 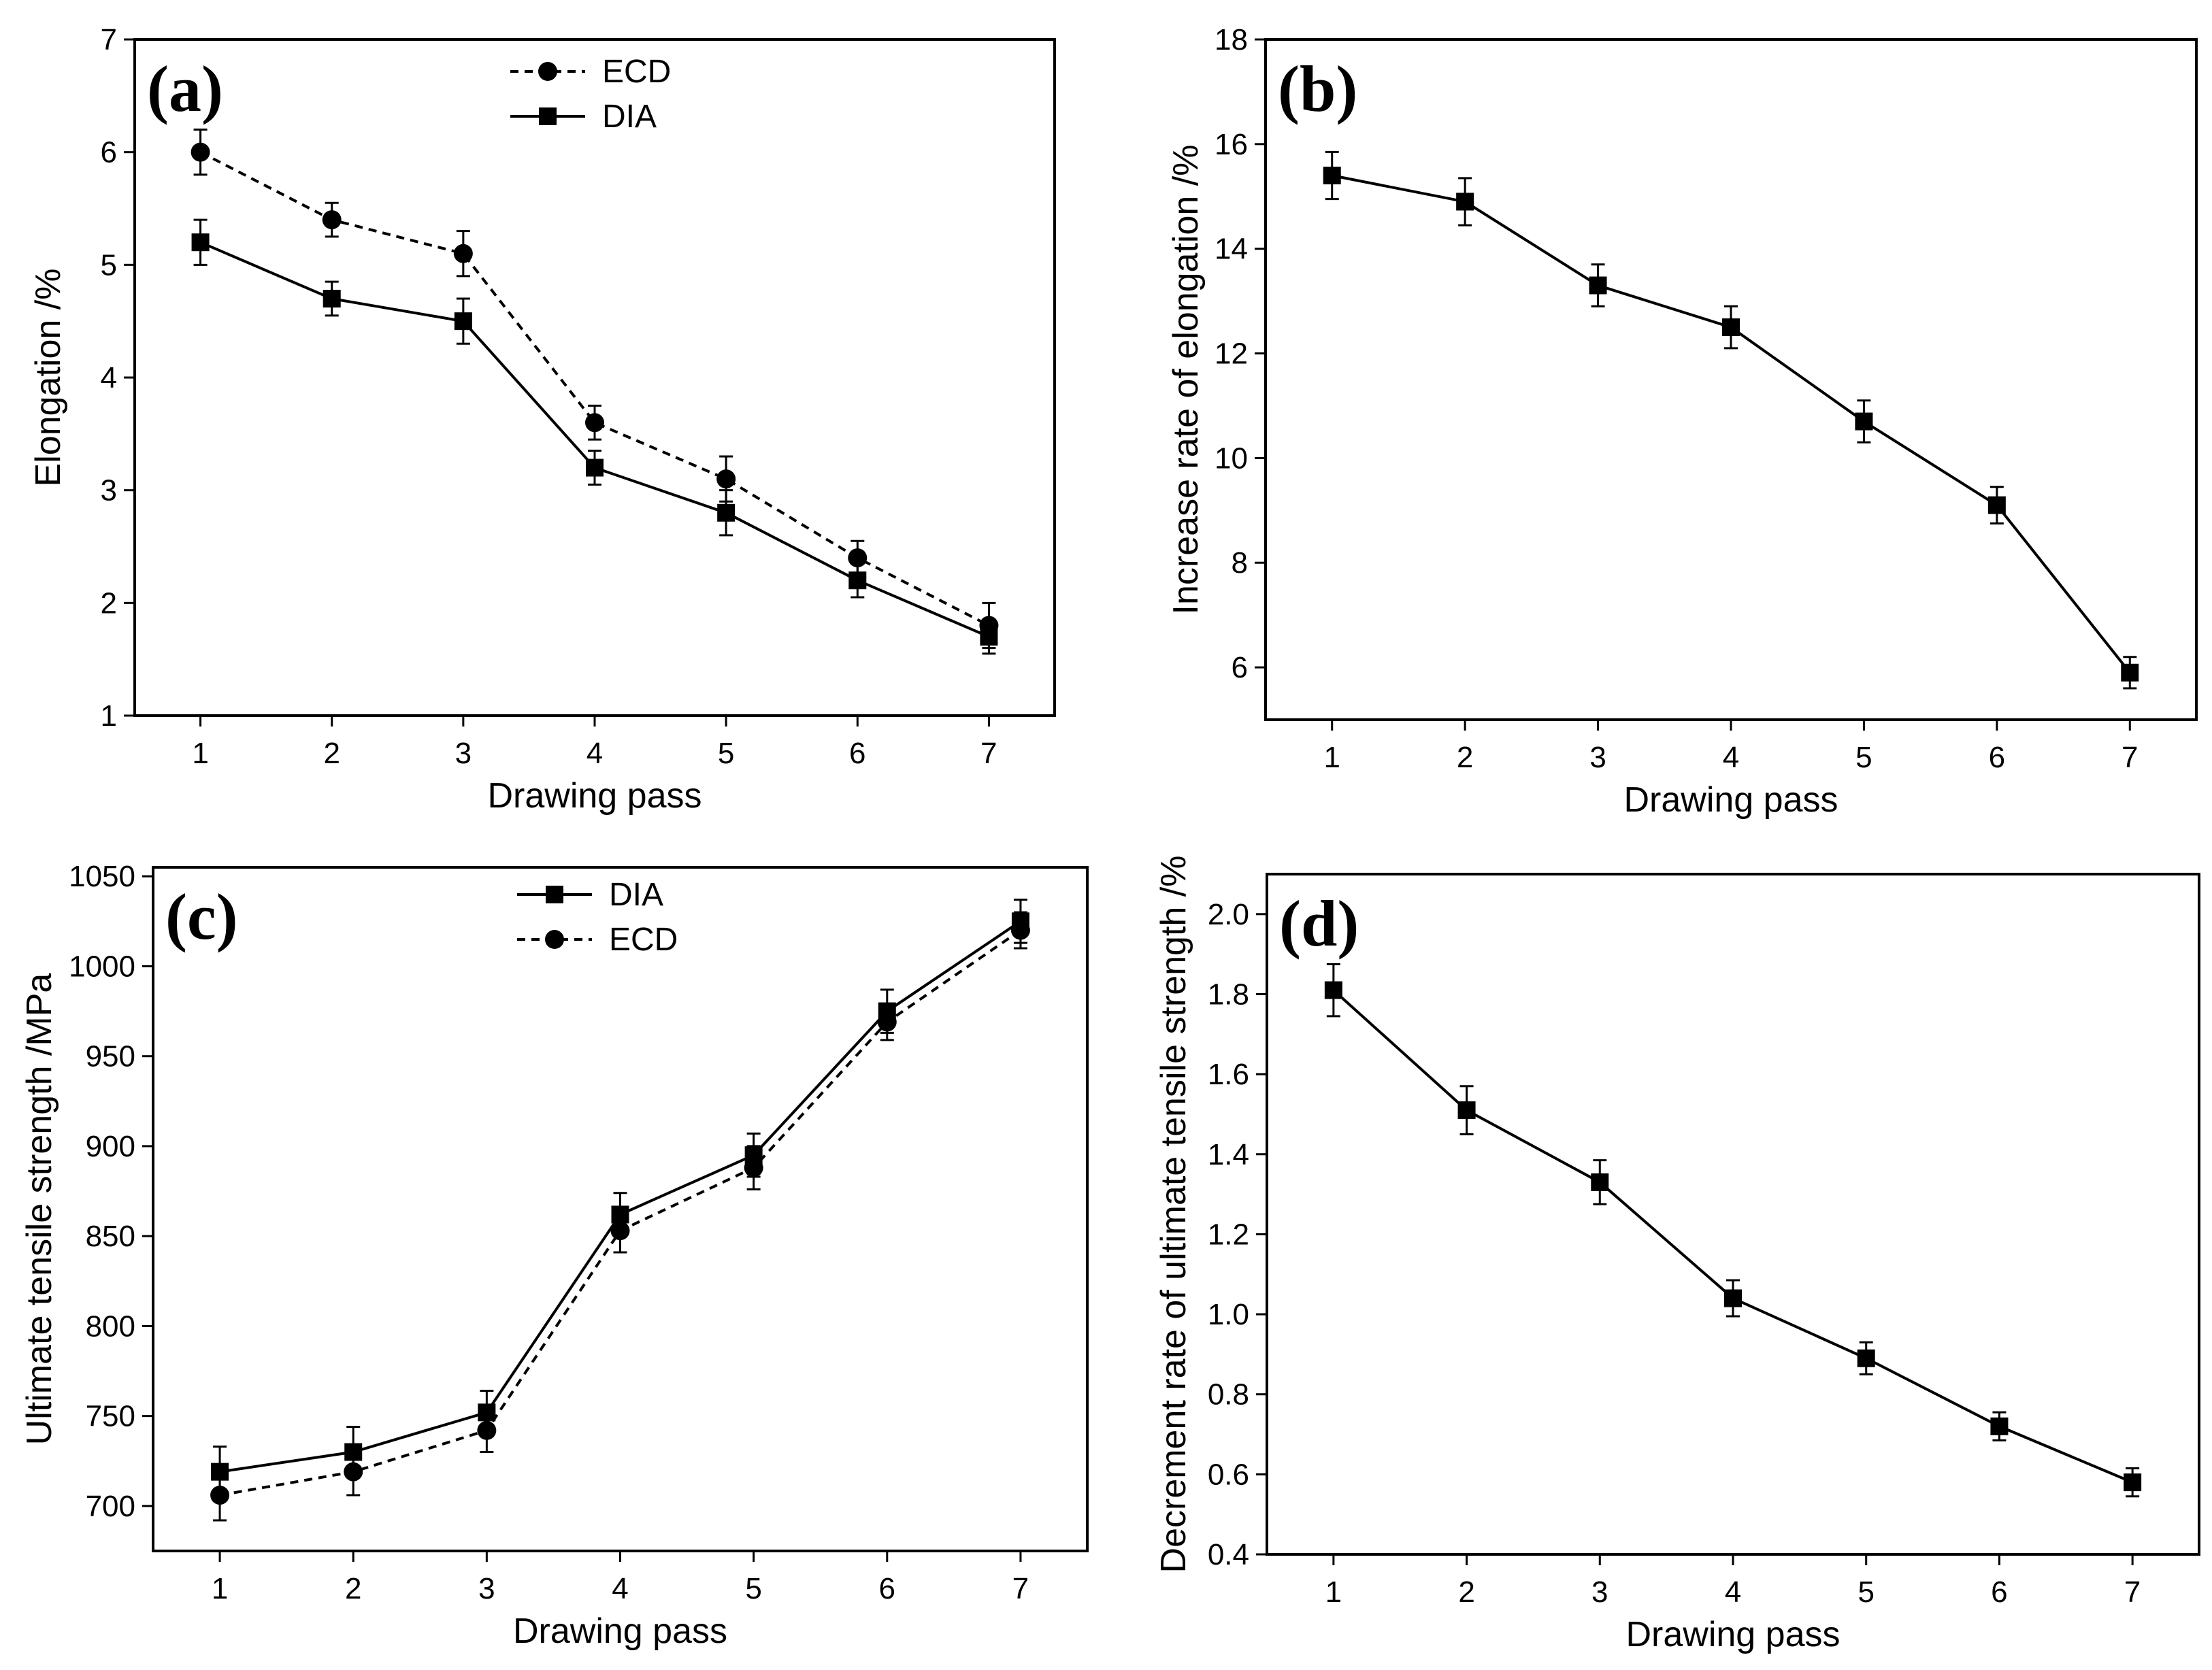 What do you see at coordinates (1231, 354) in the screenshot?
I see `y-tick-label: 12` at bounding box center [1231, 354].